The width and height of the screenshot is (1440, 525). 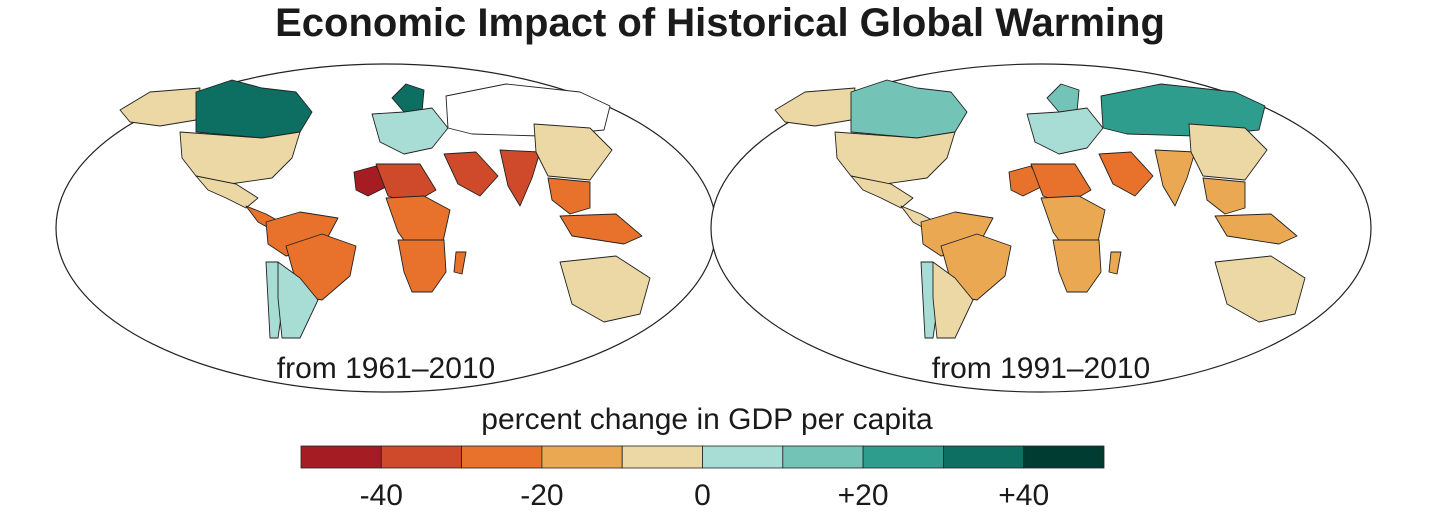 I want to click on colorbar-tick-label: +40, so click(x=1024, y=495).